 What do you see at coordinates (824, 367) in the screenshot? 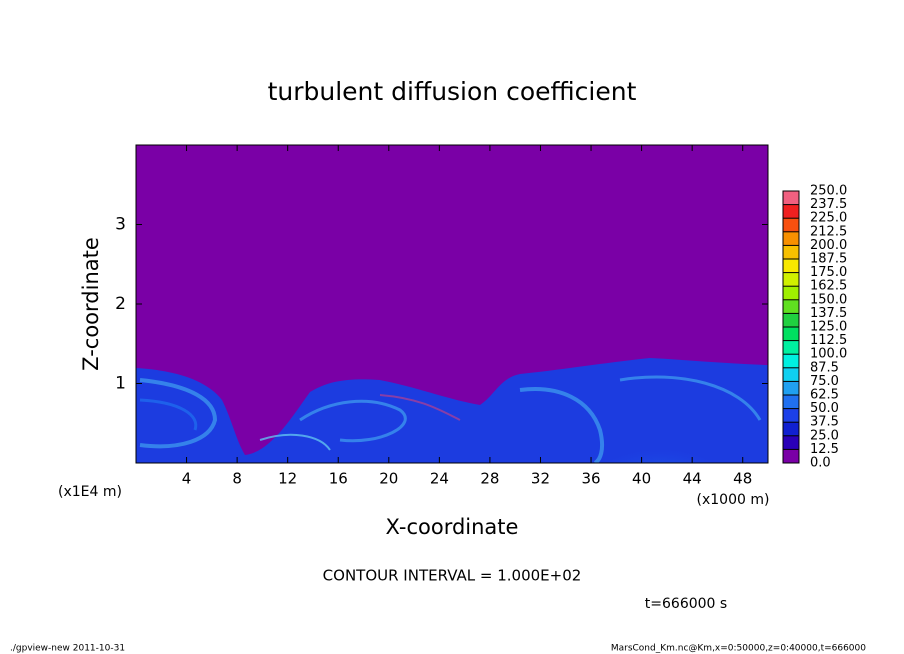
I see `colorbar-label: 87.5` at bounding box center [824, 367].